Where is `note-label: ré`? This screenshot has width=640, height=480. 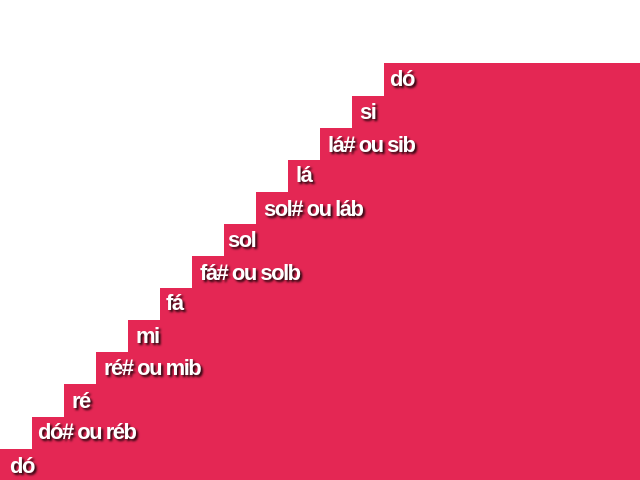
note-label: ré is located at coordinates (81, 400).